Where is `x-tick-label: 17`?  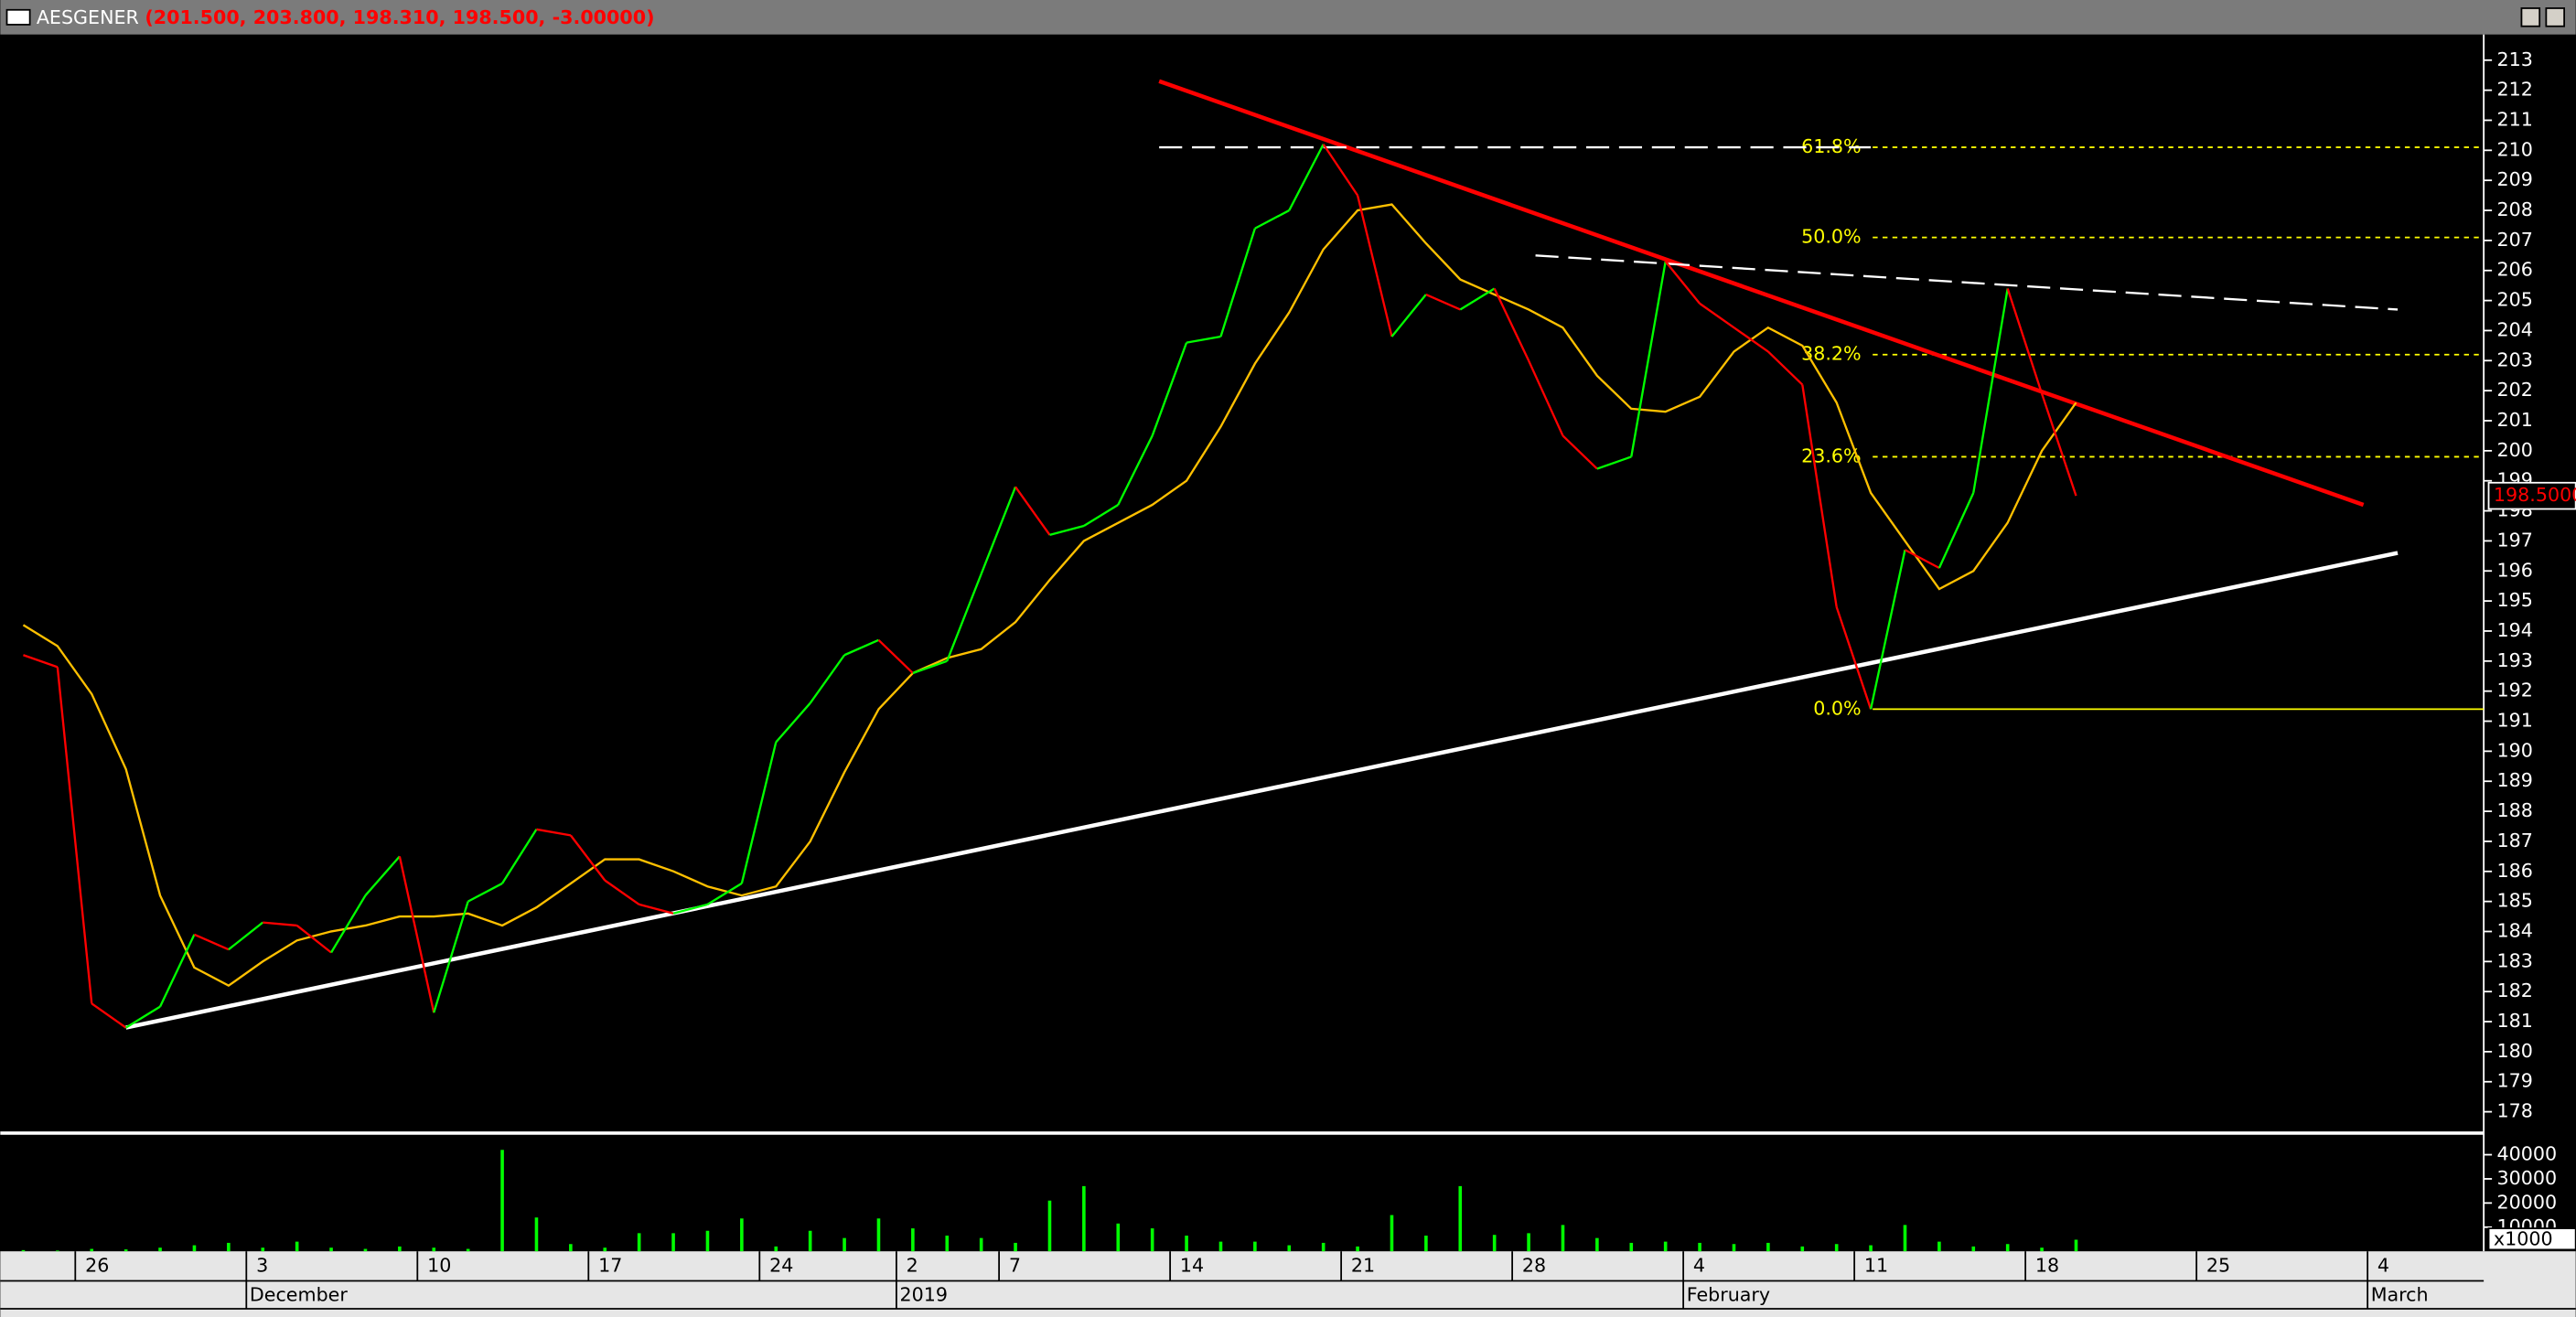 x-tick-label: 17 is located at coordinates (610, 1265).